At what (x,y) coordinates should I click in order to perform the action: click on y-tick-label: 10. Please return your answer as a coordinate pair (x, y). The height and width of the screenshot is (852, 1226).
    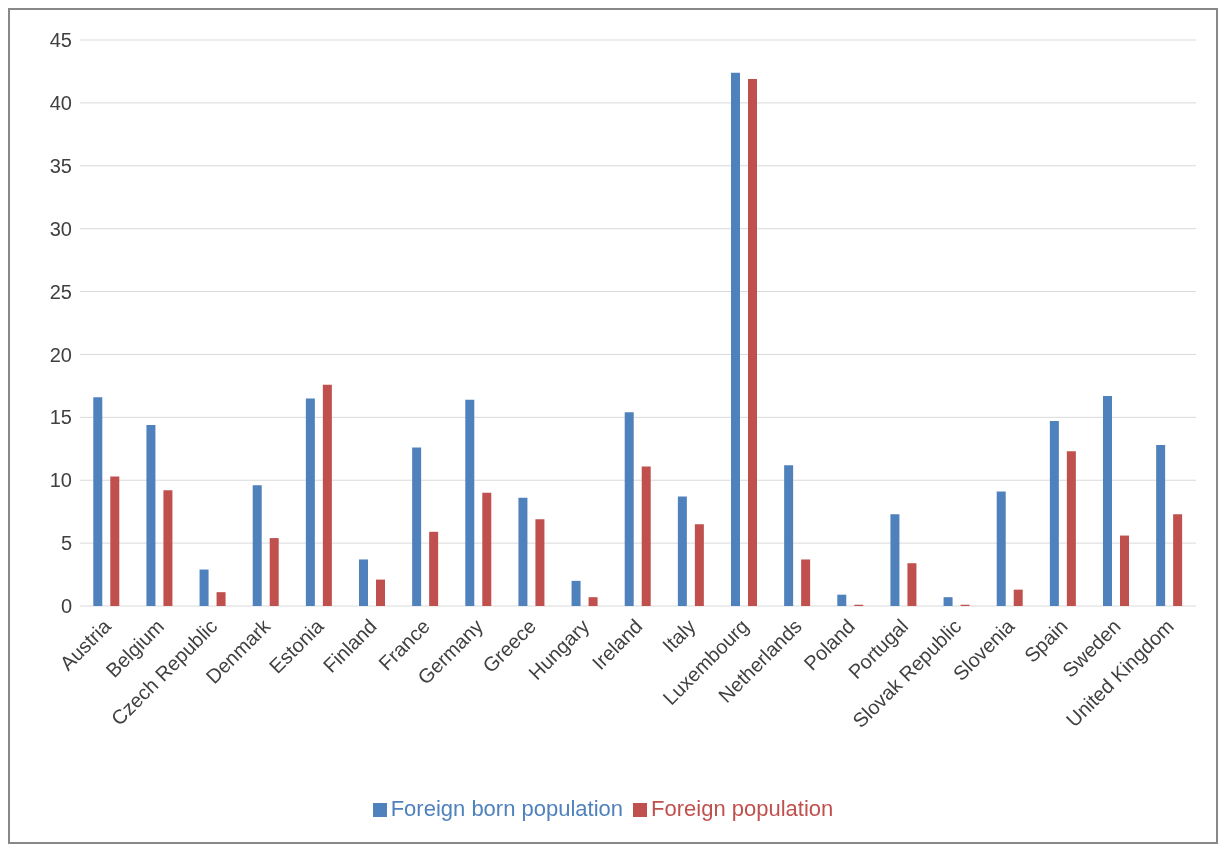
    Looking at the image, I should click on (60, 480).